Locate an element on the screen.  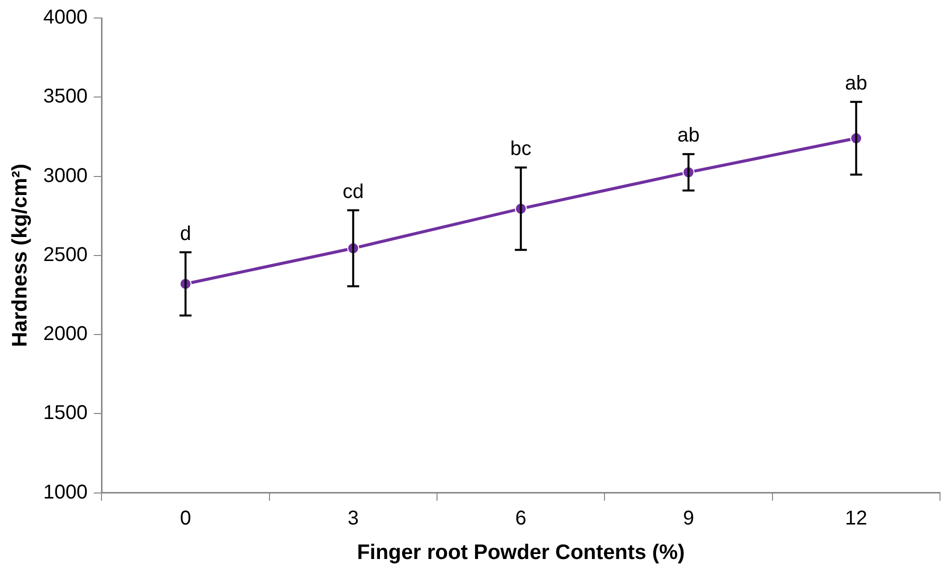
x-axis-title: Finger root Powder Contents (%) is located at coordinates (520, 552).